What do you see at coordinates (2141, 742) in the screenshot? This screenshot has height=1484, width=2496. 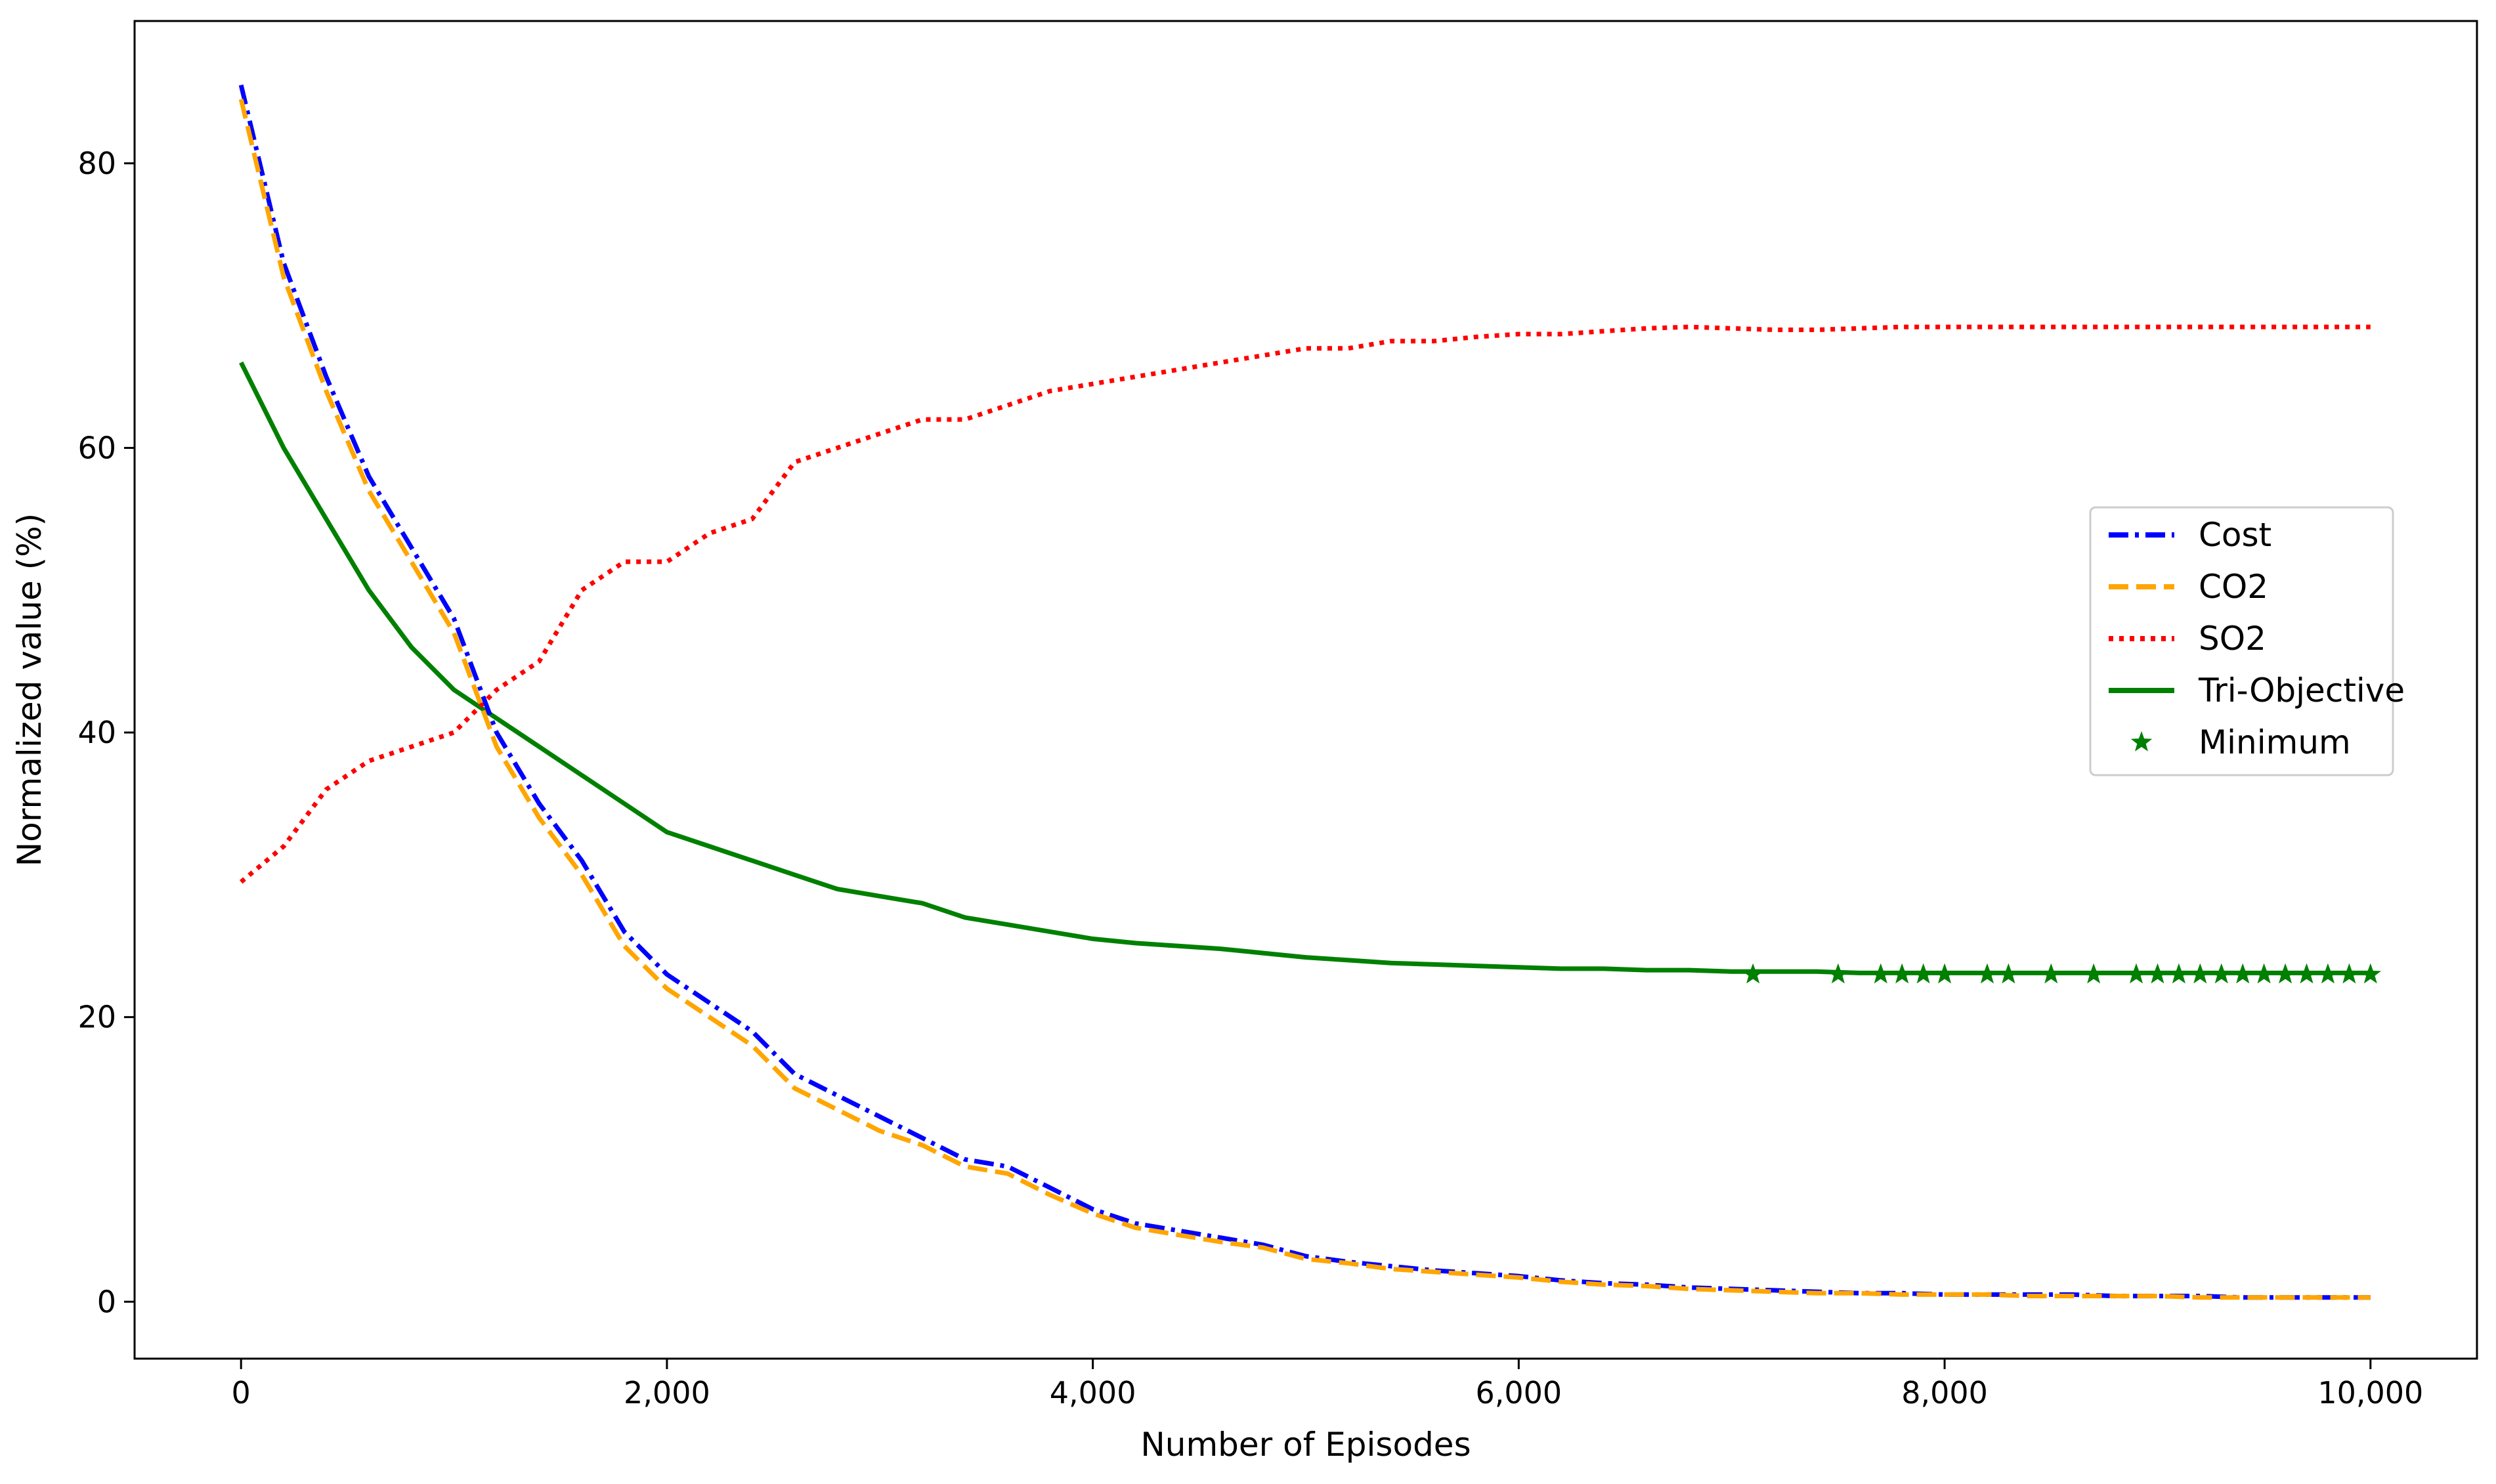 I see `legend-swatch-minimum` at bounding box center [2141, 742].